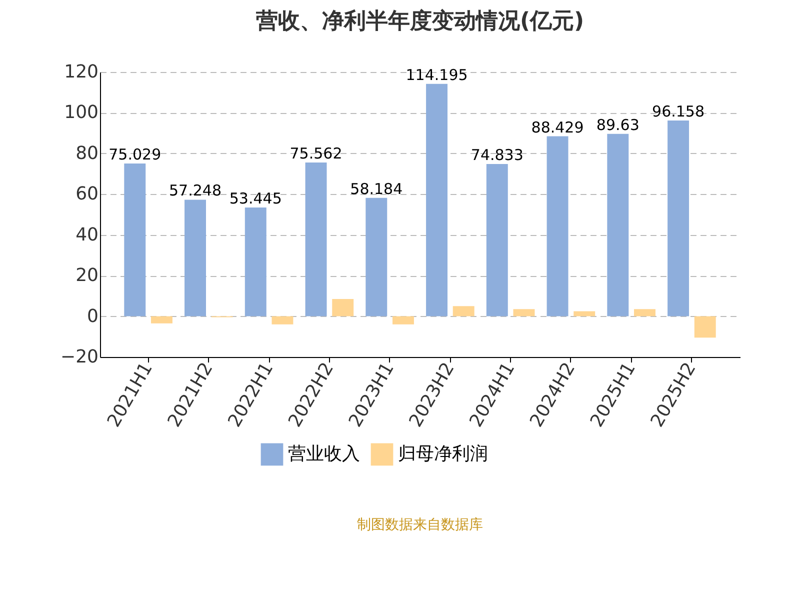 This screenshot has height=600, width=800. Describe the element at coordinates (81, 72) in the screenshot. I see `y-tick-label: 120` at that location.